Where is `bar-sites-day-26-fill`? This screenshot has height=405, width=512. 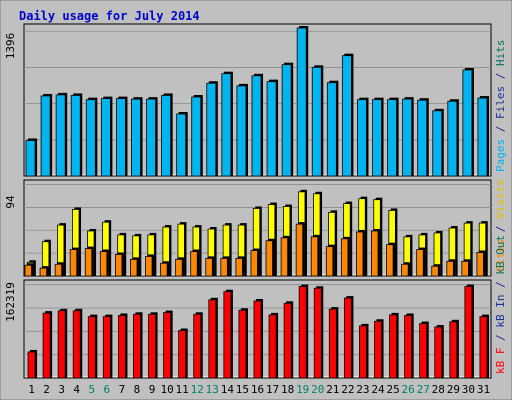 bar-sites-day-26-fill is located at coordinates (405, 270).